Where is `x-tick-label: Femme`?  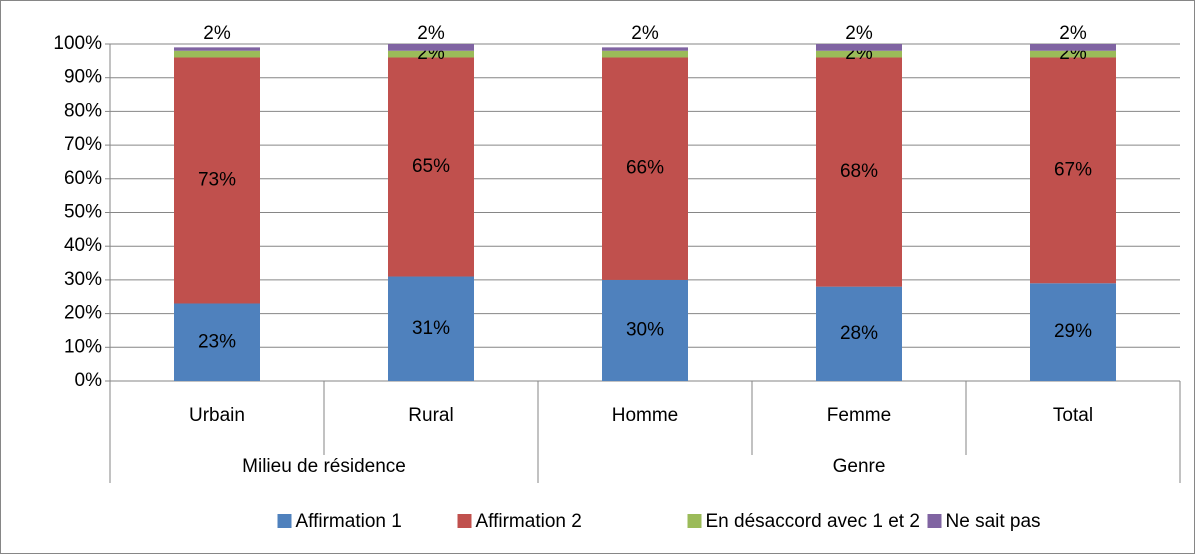
x-tick-label: Femme is located at coordinates (859, 415).